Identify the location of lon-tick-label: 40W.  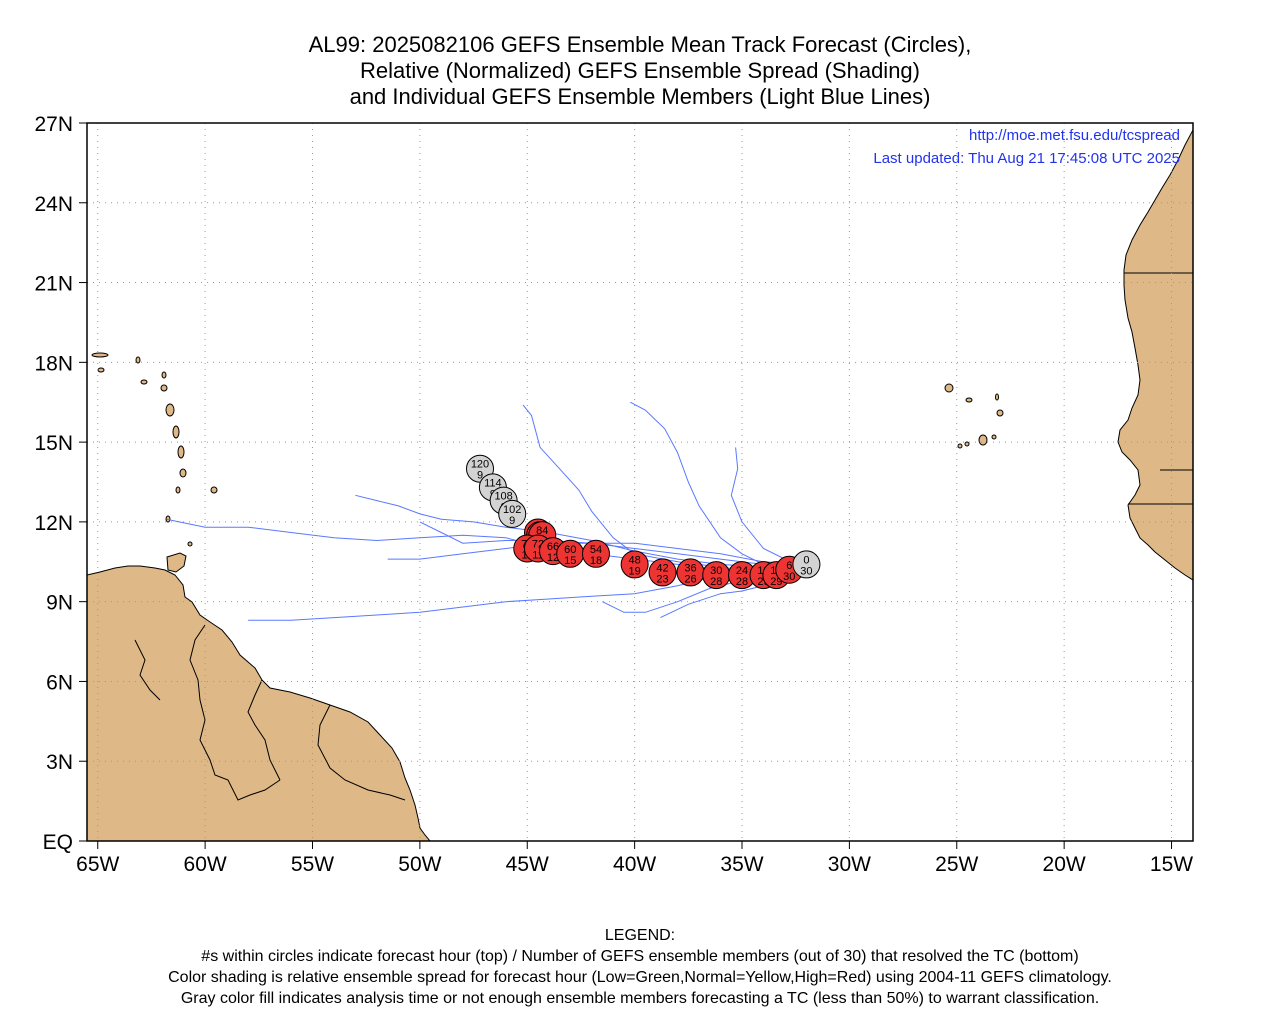
(634, 864).